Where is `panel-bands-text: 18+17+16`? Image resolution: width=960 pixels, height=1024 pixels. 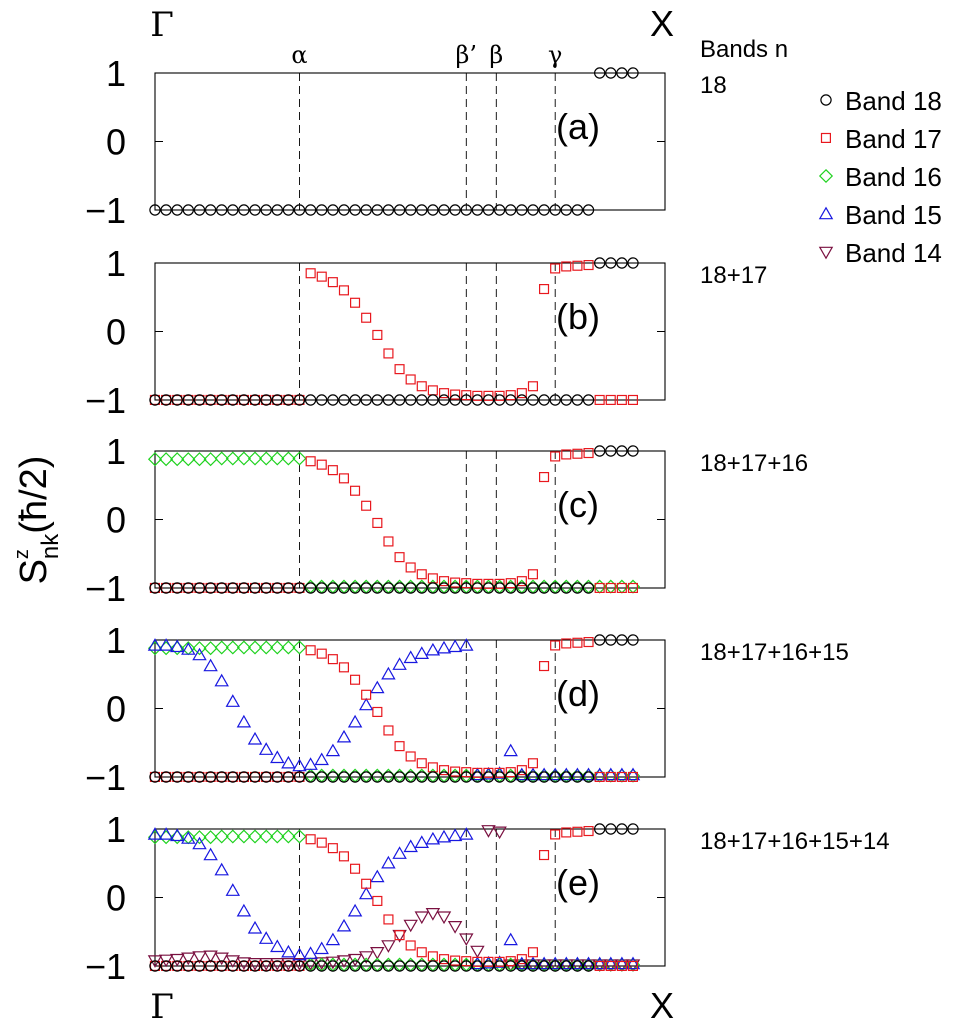 panel-bands-text: 18+17+16 is located at coordinates (754, 463).